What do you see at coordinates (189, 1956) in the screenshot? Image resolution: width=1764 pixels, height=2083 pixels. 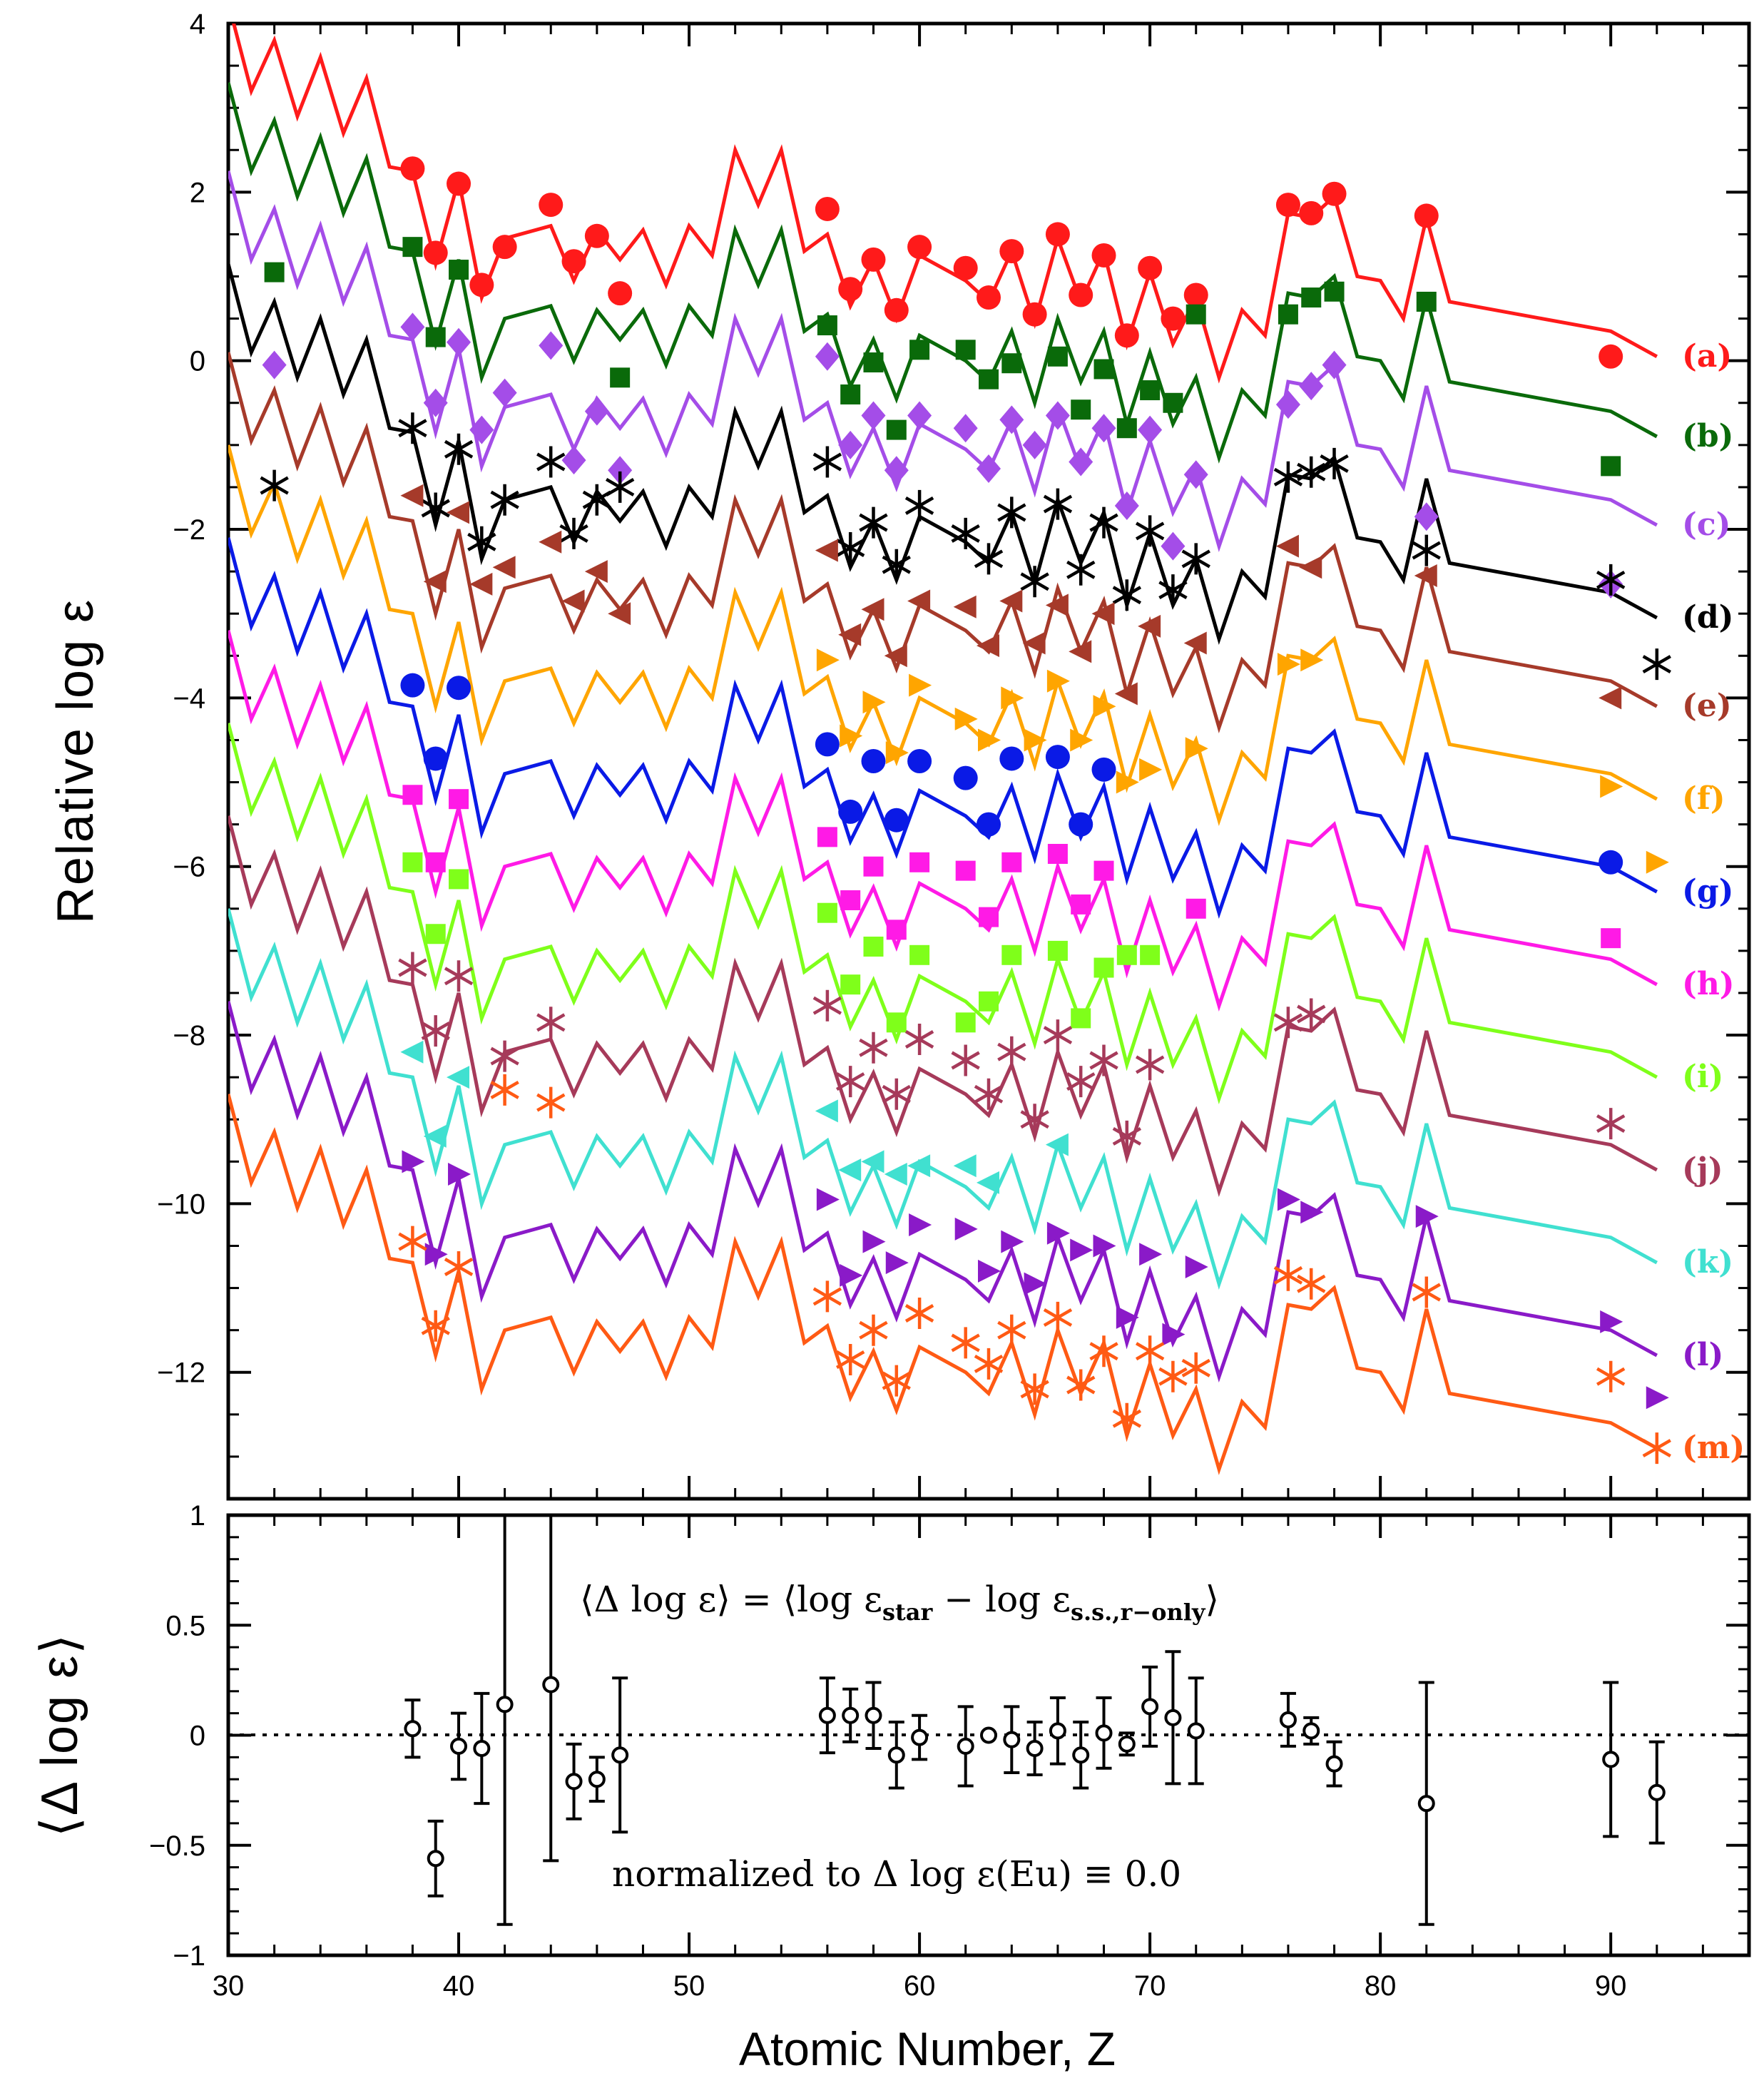 I see `bottom-ytick-label: −1` at bounding box center [189, 1956].